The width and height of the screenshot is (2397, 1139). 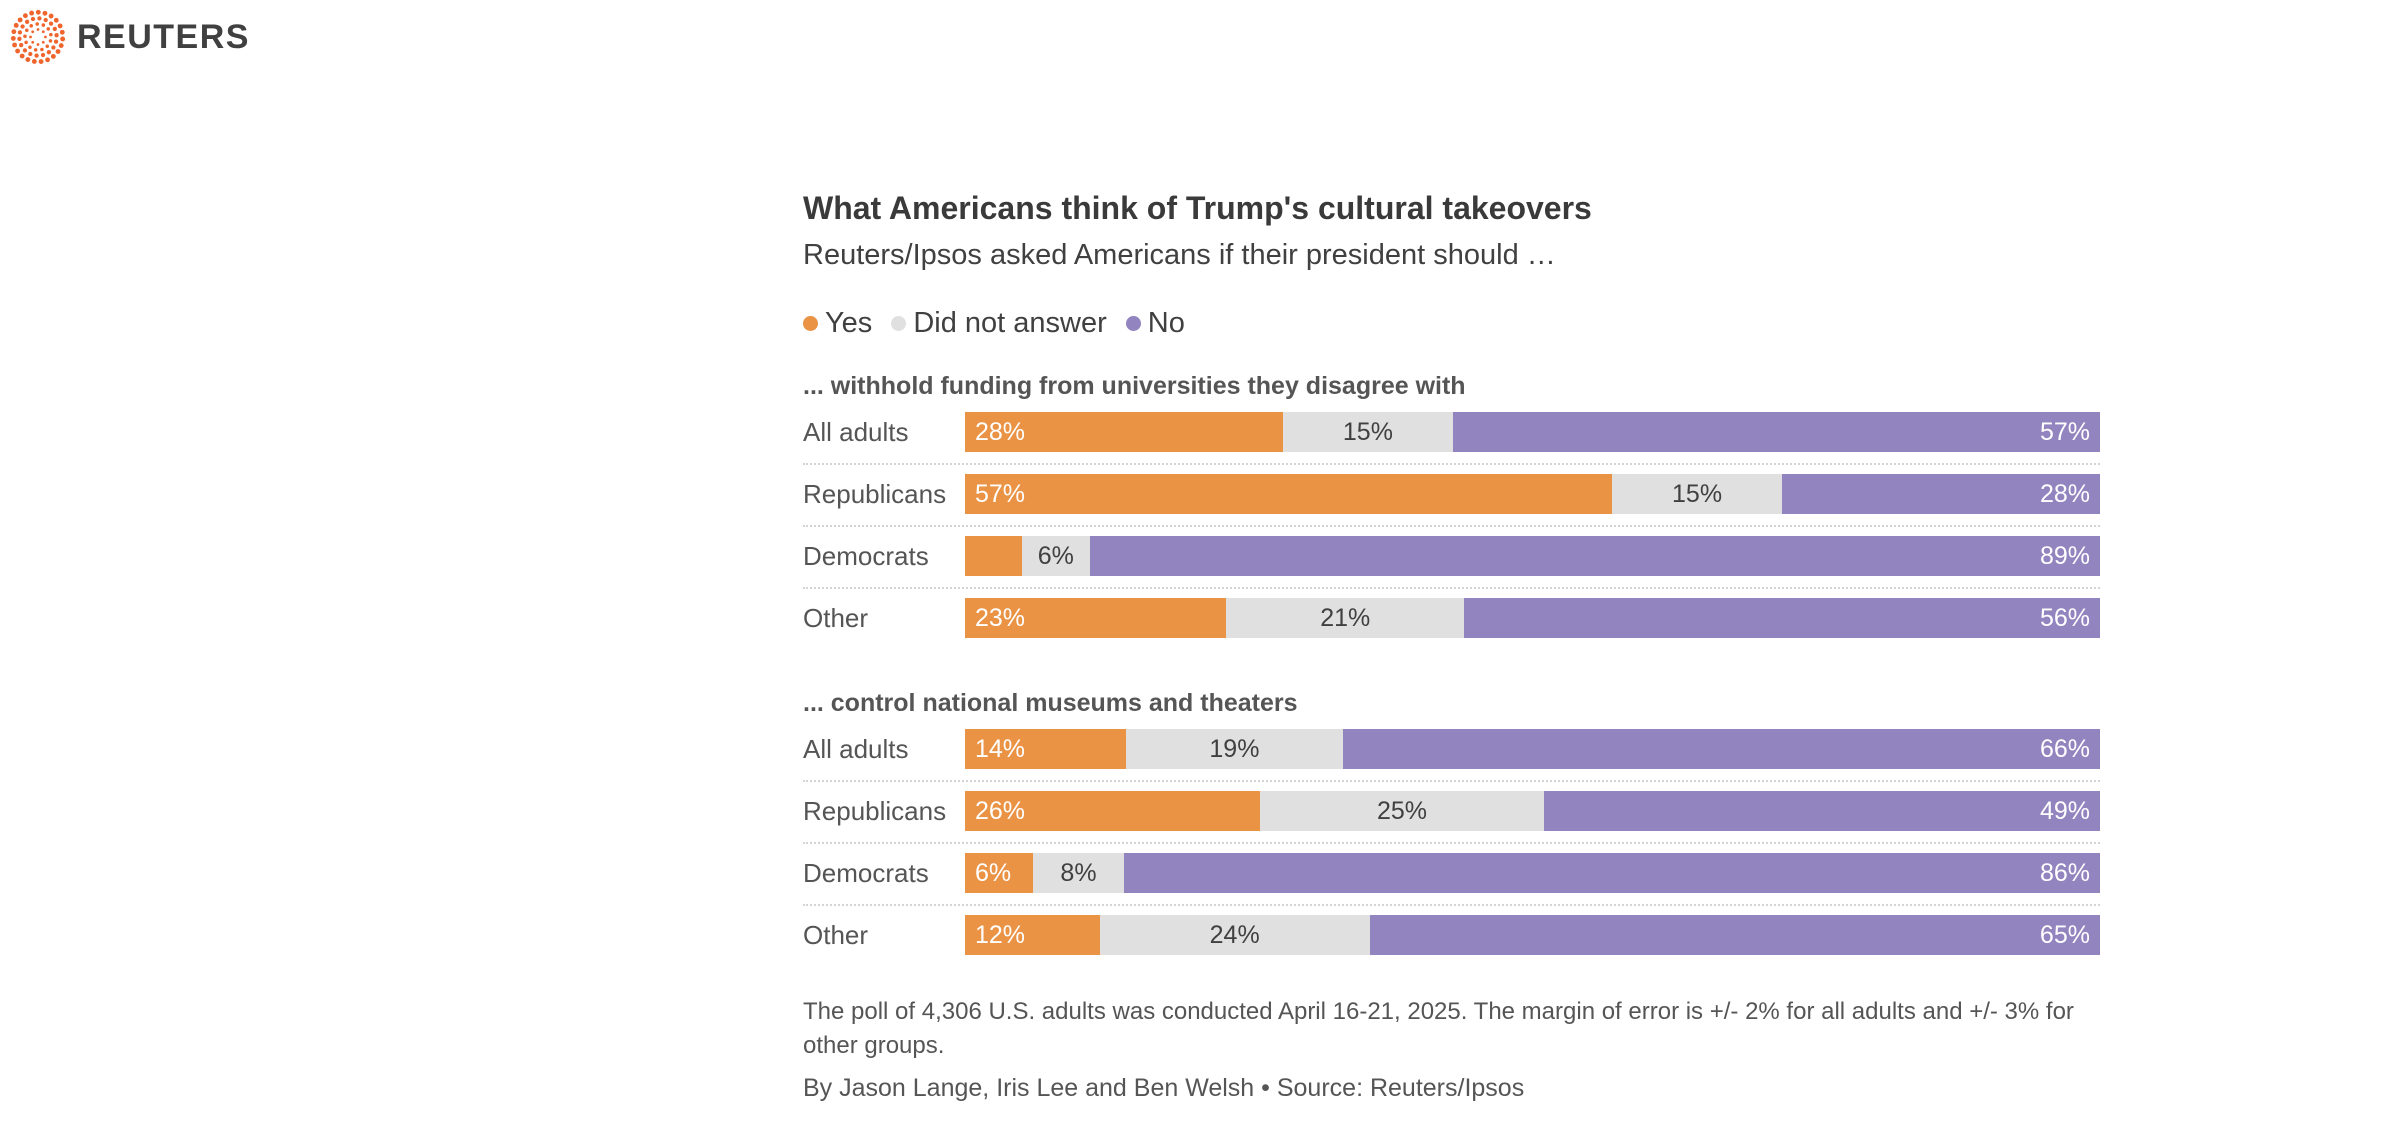 I want to click on bar-segment-no: 89%, so click(x=1594, y=556).